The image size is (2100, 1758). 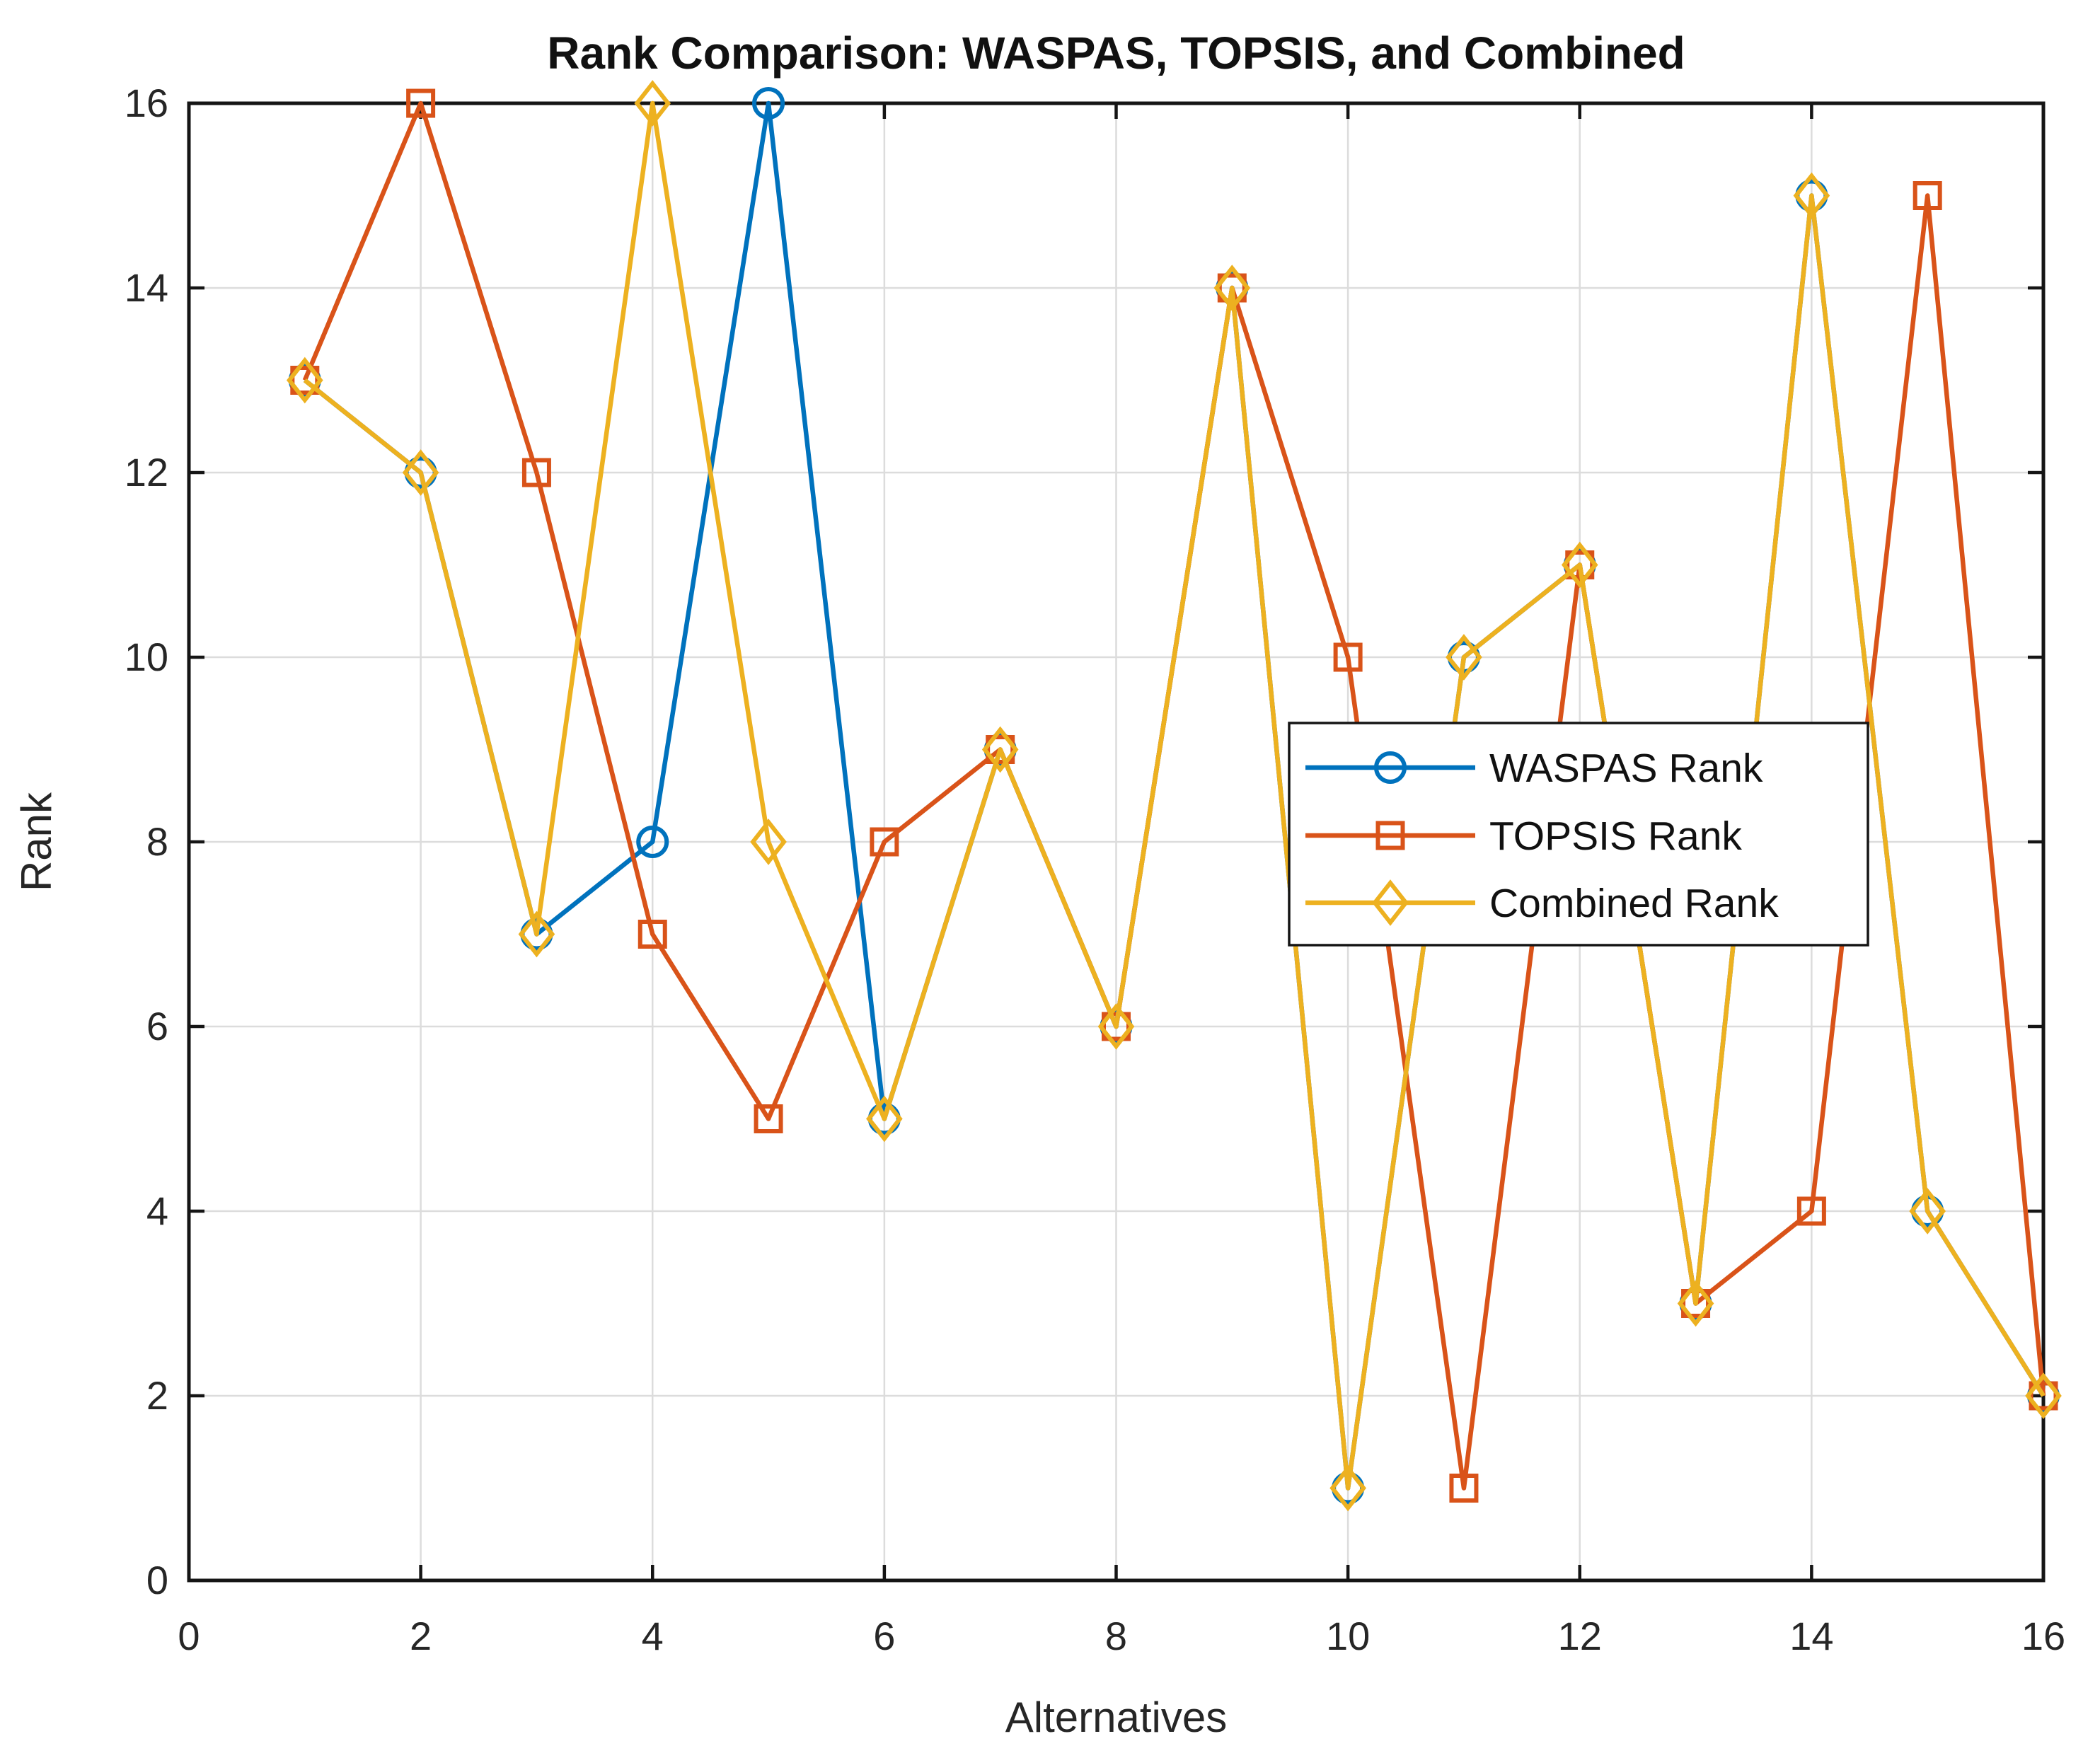 I want to click on marker-combined-rank-x9, so click(x=1232, y=288).